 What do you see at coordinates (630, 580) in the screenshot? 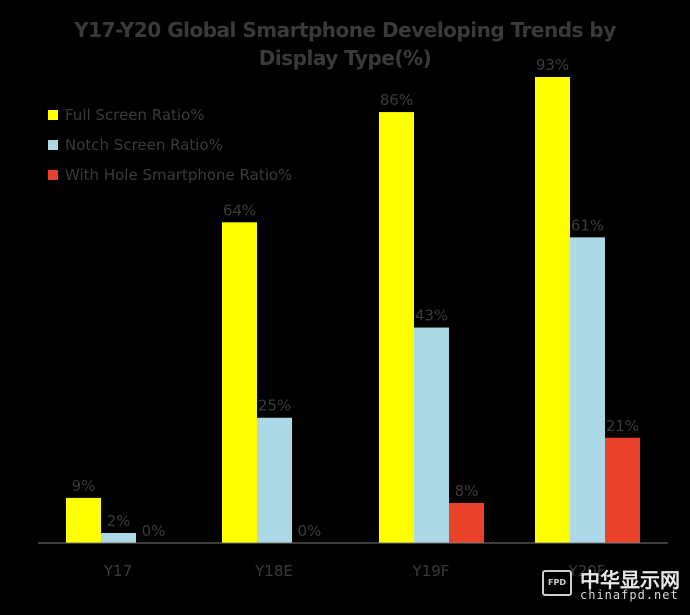
I see `watermark-name: 中华显示网` at bounding box center [630, 580].